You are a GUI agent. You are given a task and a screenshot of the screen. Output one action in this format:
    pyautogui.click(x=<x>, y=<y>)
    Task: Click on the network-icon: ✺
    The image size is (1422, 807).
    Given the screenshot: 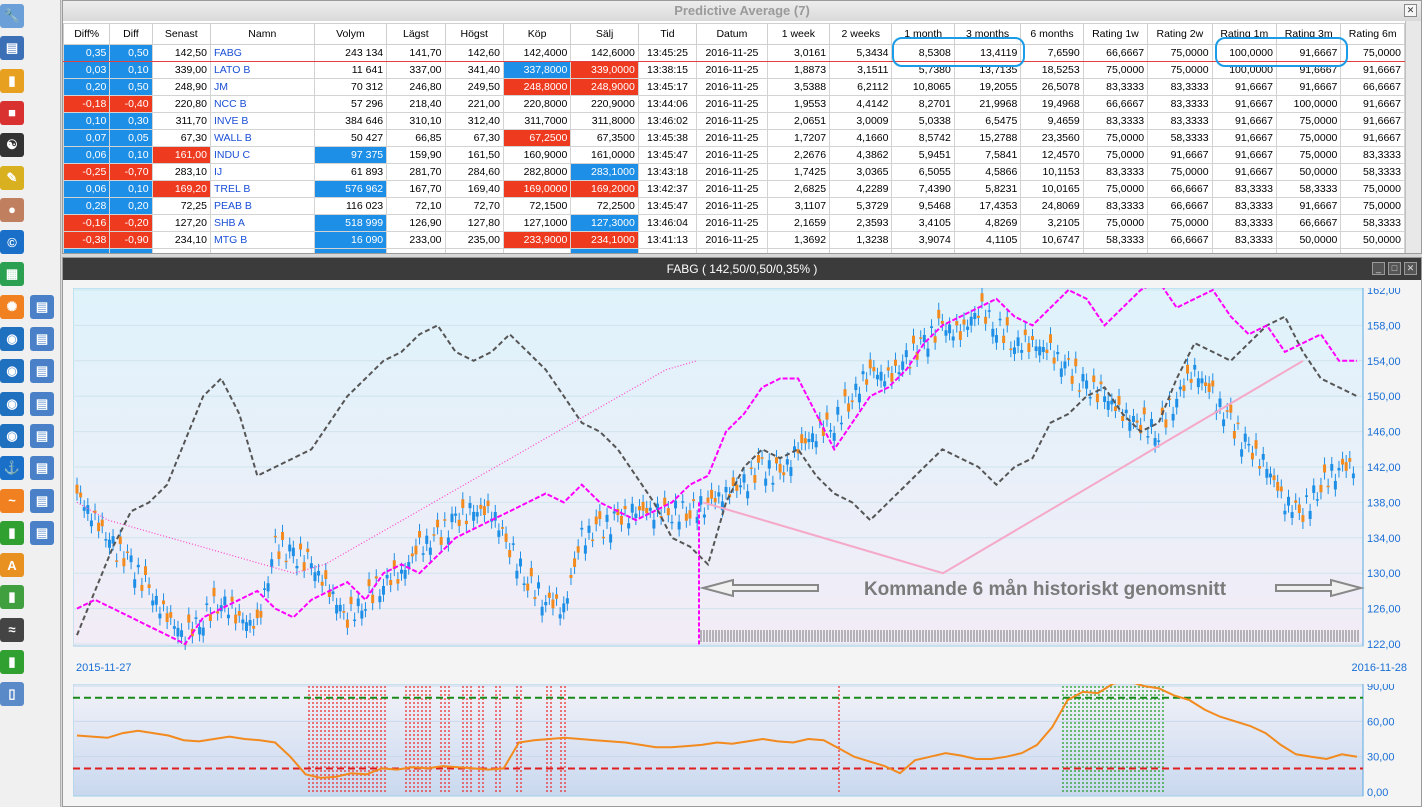 What is the action you would take?
    pyautogui.click(x=12, y=306)
    